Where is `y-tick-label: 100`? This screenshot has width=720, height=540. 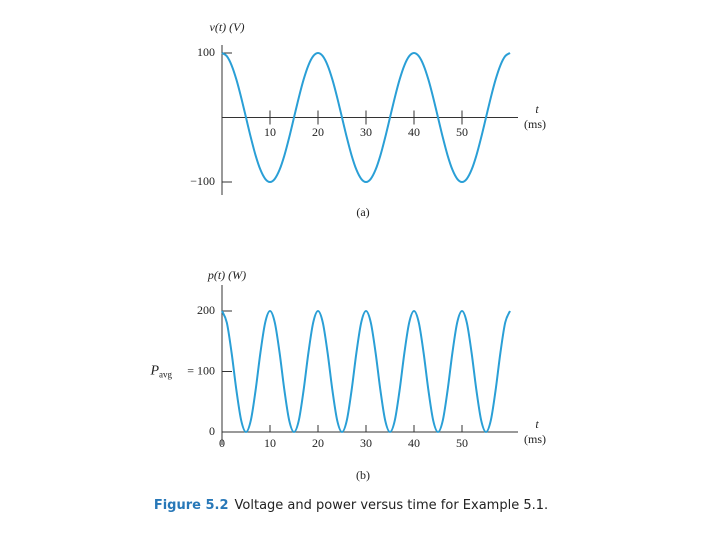 y-tick-label: 100 is located at coordinates (206, 52).